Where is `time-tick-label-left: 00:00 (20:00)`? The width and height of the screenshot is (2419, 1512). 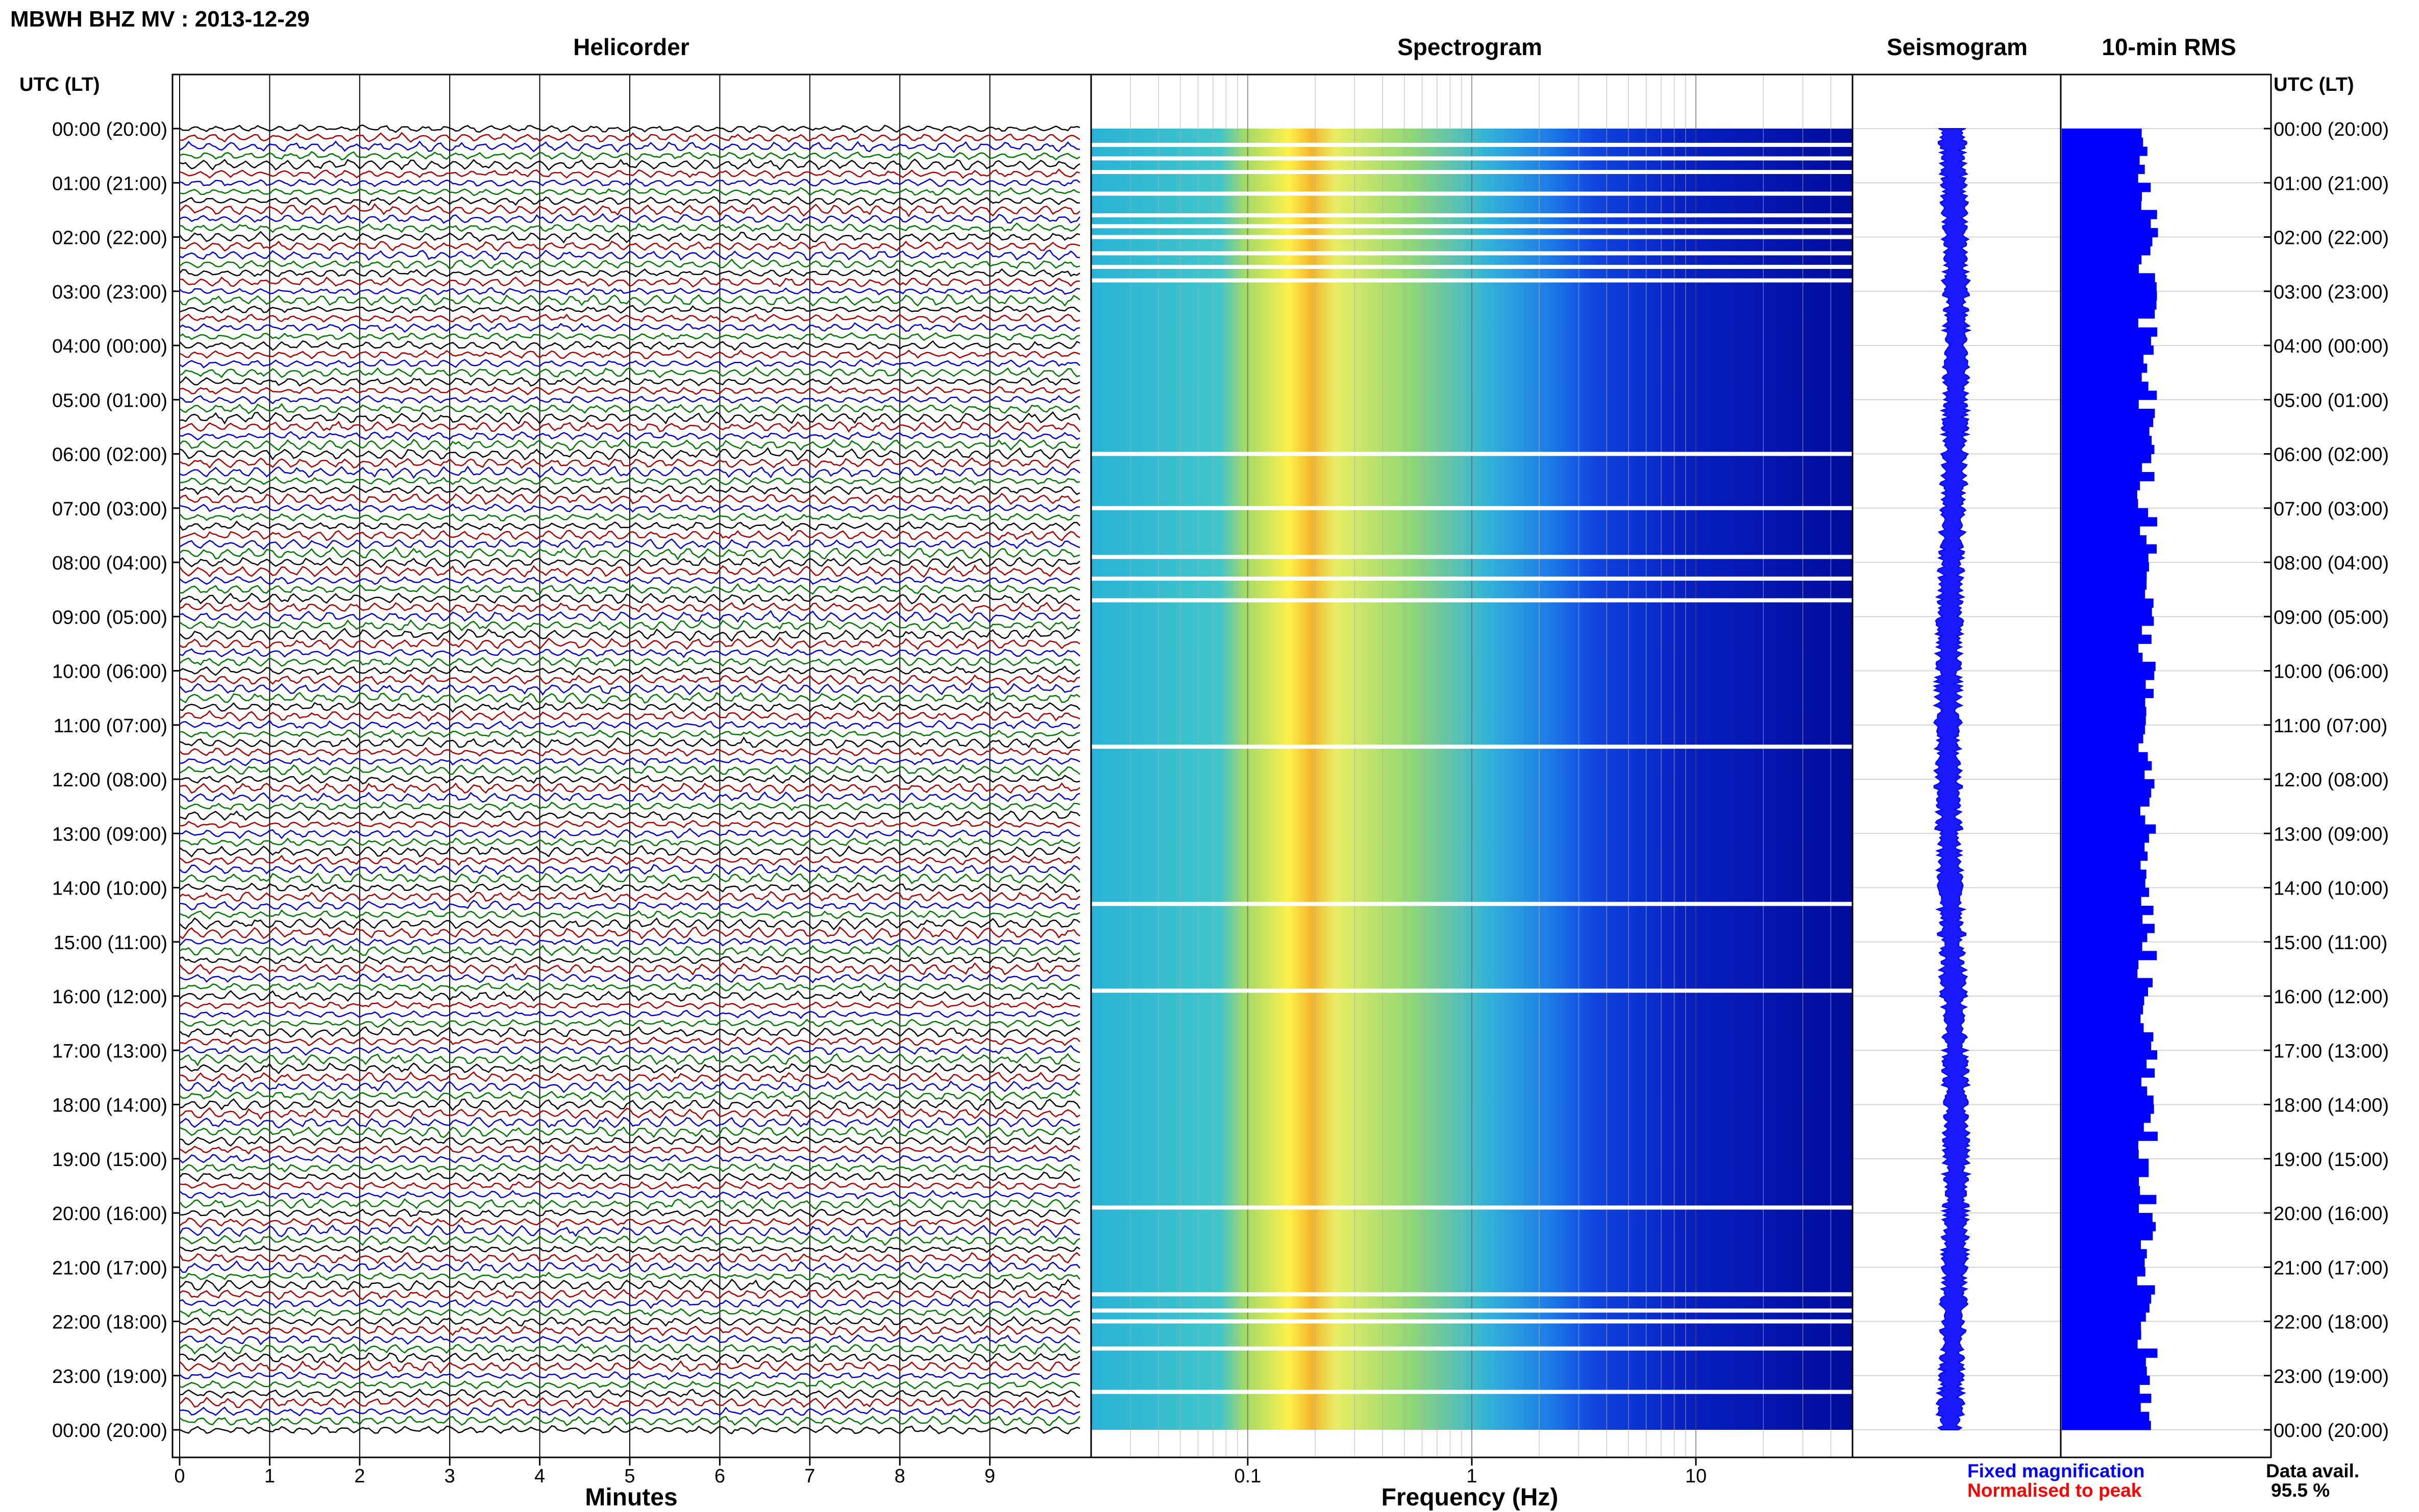
time-tick-label-left: 00:00 (20:00) is located at coordinates (109, 1431).